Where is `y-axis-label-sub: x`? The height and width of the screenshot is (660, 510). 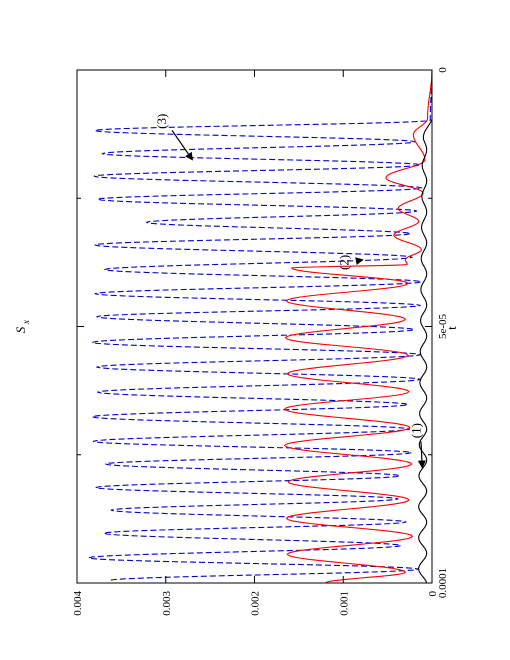
y-axis-label-sub: x is located at coordinates (26, 322).